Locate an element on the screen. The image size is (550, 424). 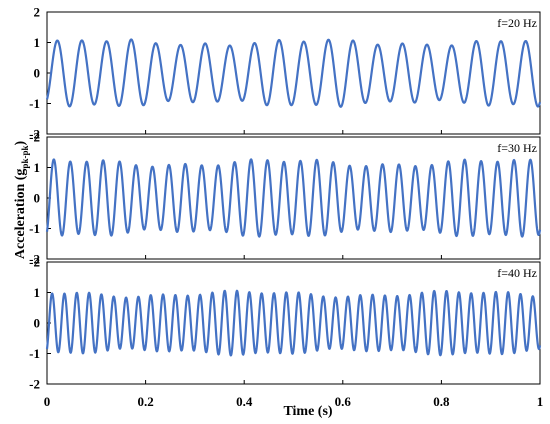
frequency-annotation: f=20 Hz is located at coordinates (517, 23).